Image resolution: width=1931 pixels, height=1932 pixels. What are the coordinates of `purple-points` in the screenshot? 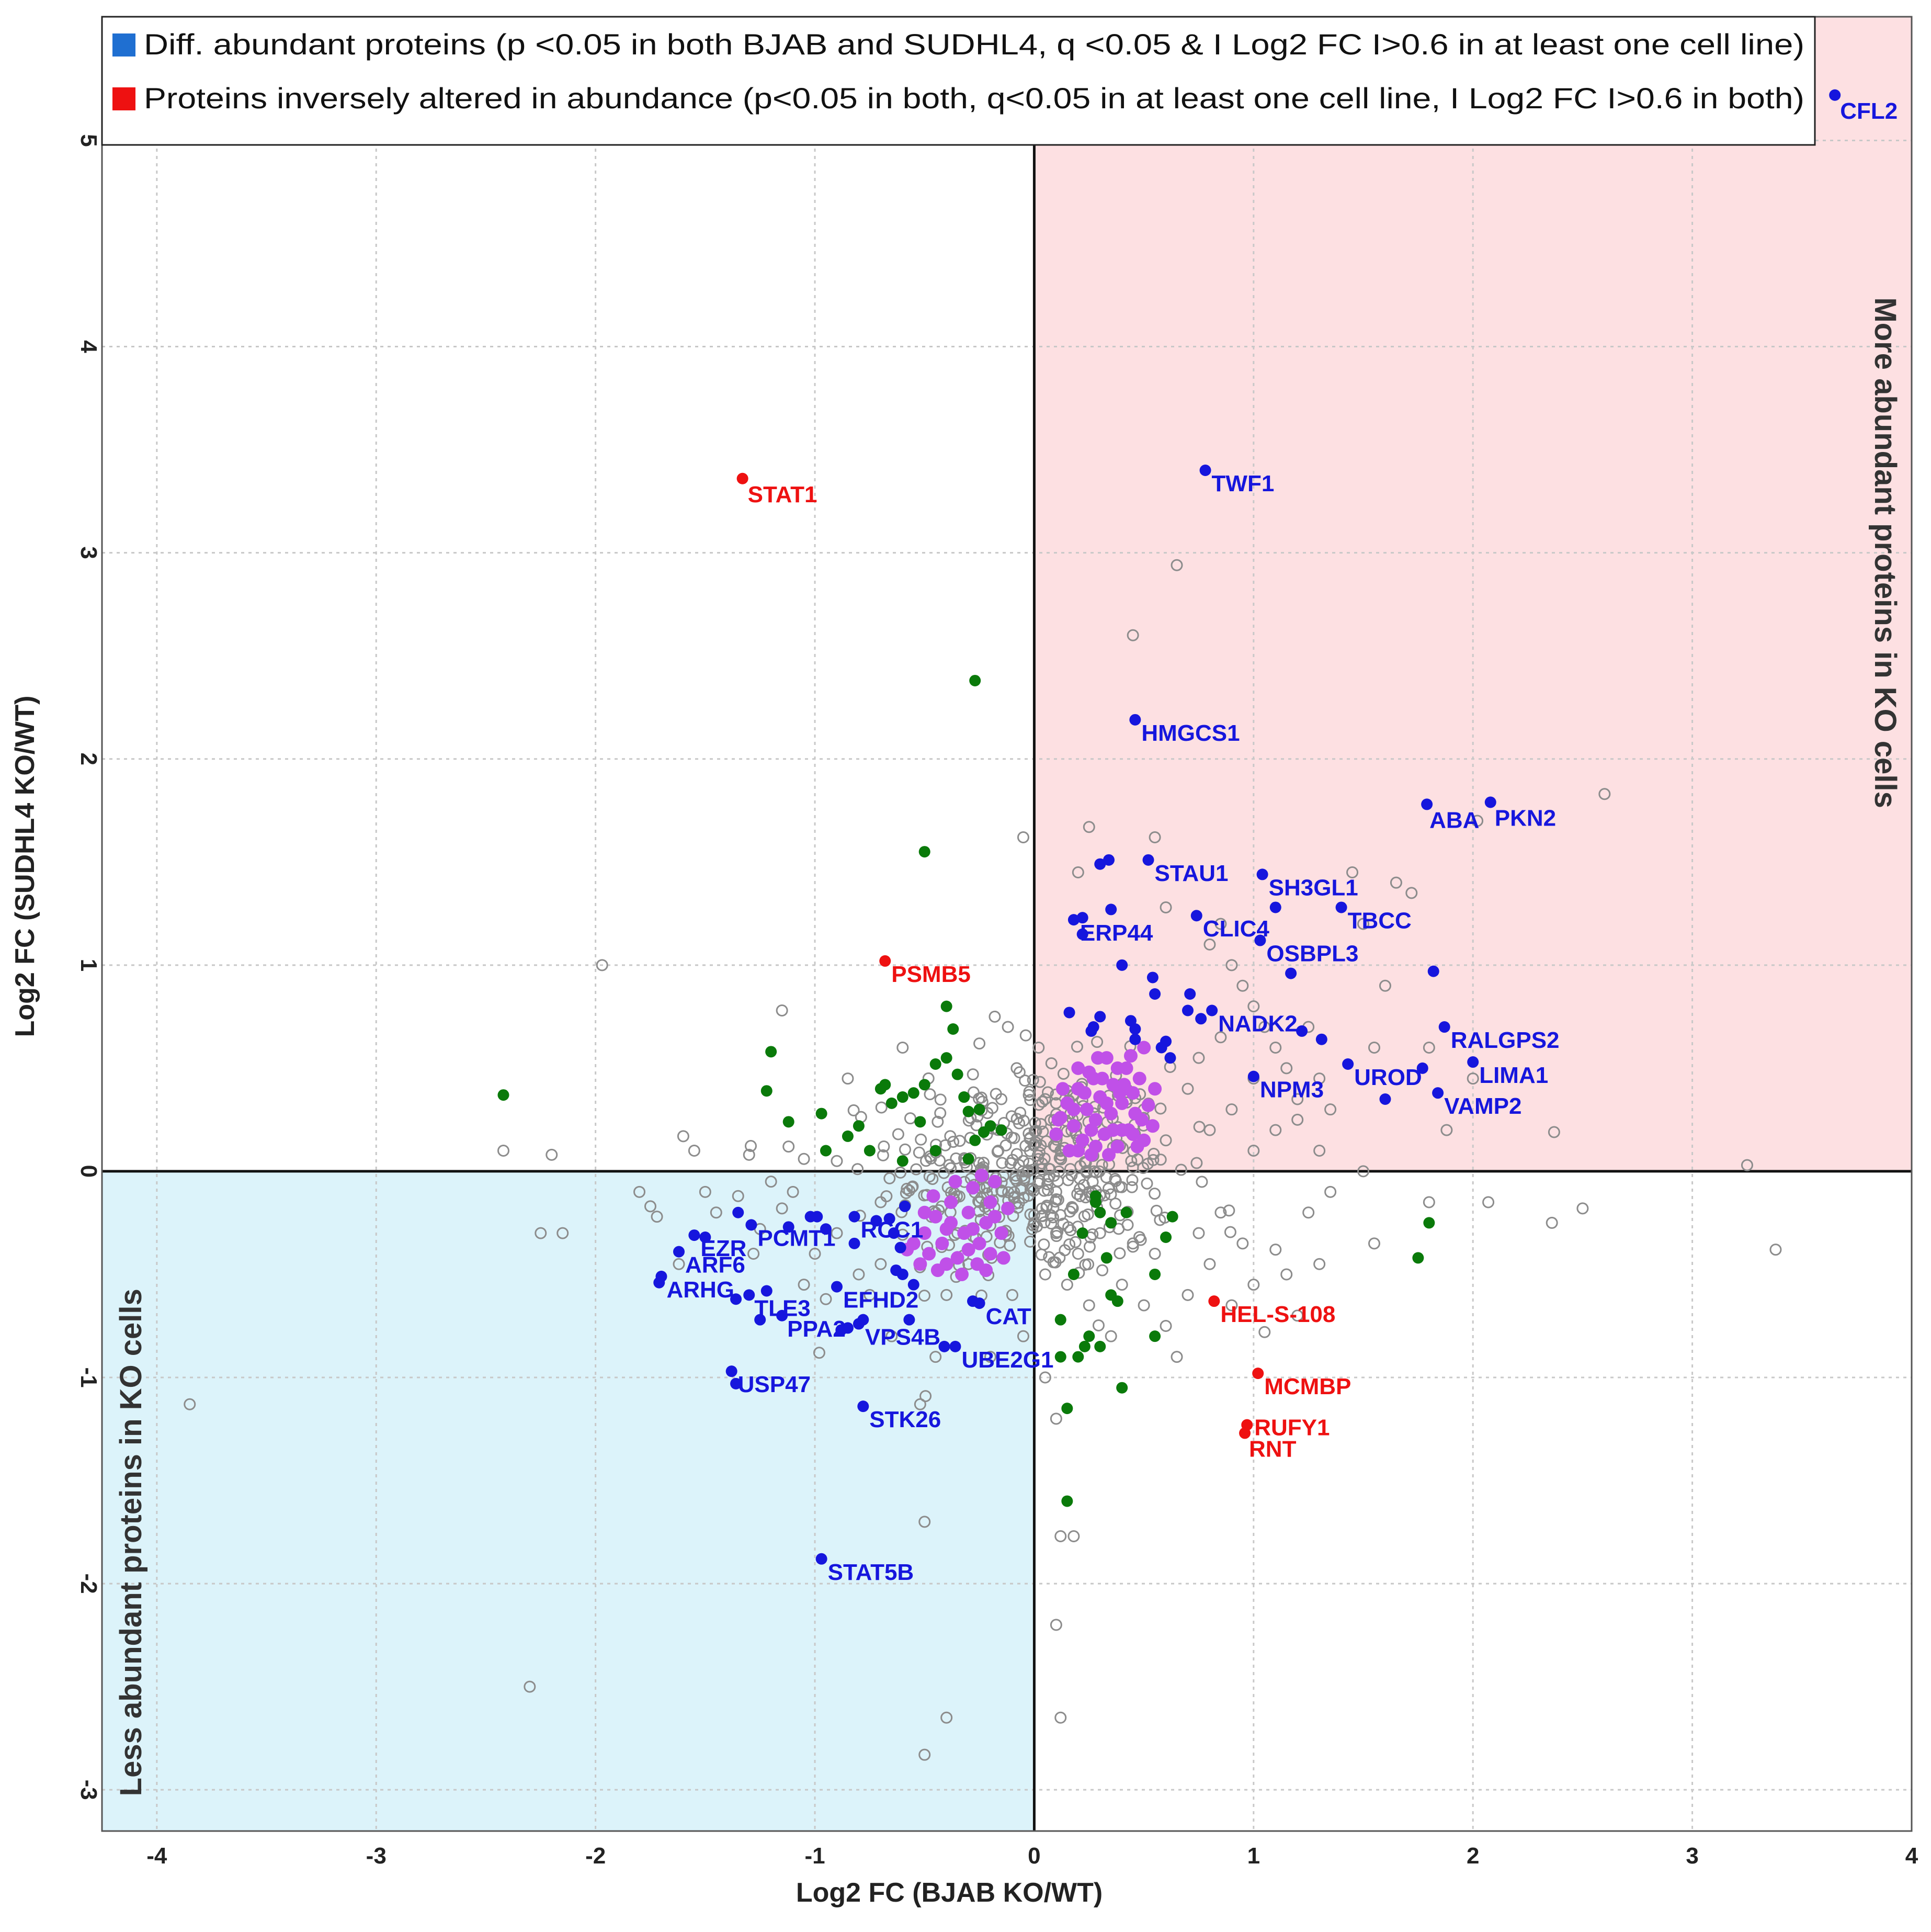 It's located at (1031, 1161).